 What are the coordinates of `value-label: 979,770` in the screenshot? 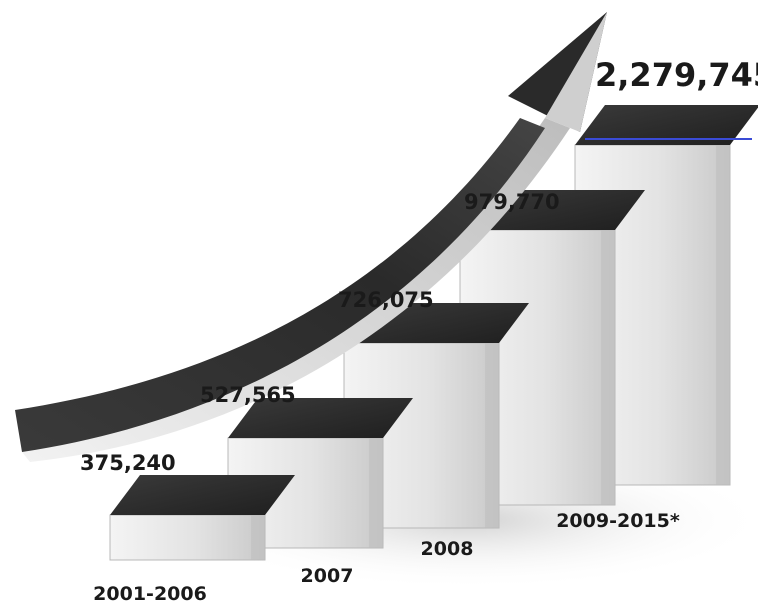 It's located at (512, 202).